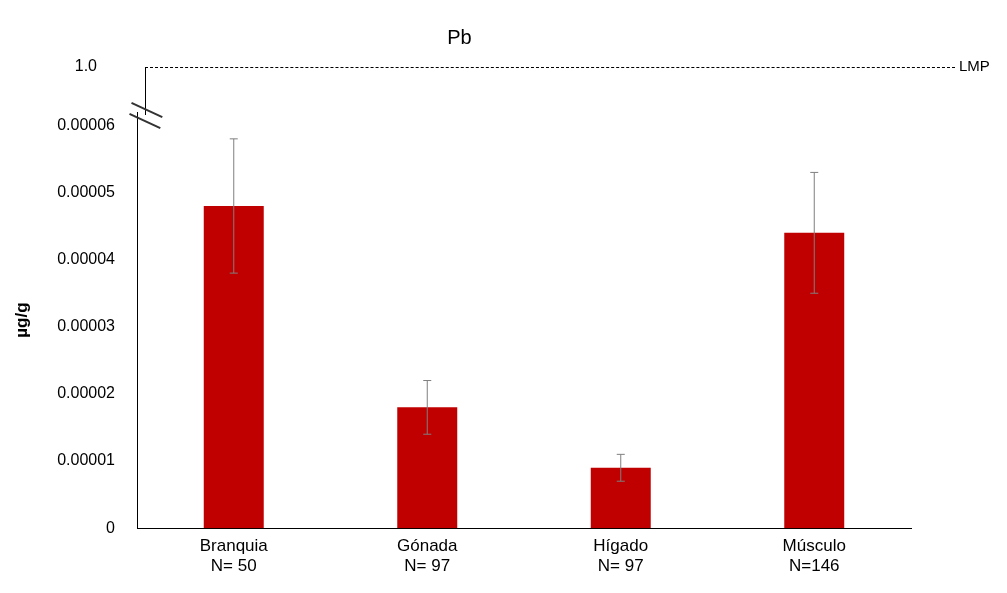  Describe the element at coordinates (86, 66) in the screenshot. I see `text: 1.0` at that location.